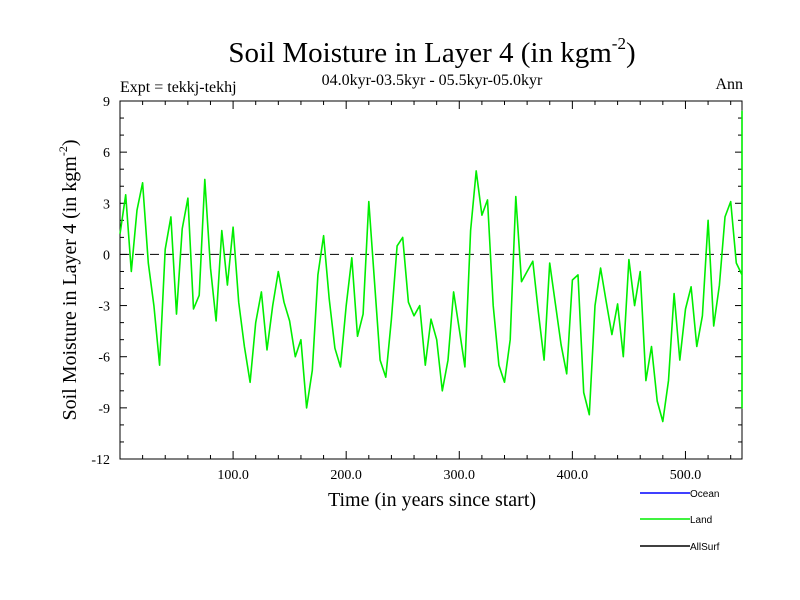 The height and width of the screenshot is (600, 800). I want to click on chart-title: Soil Moisture in Layer 4 (in kgm-2), so click(431, 51).